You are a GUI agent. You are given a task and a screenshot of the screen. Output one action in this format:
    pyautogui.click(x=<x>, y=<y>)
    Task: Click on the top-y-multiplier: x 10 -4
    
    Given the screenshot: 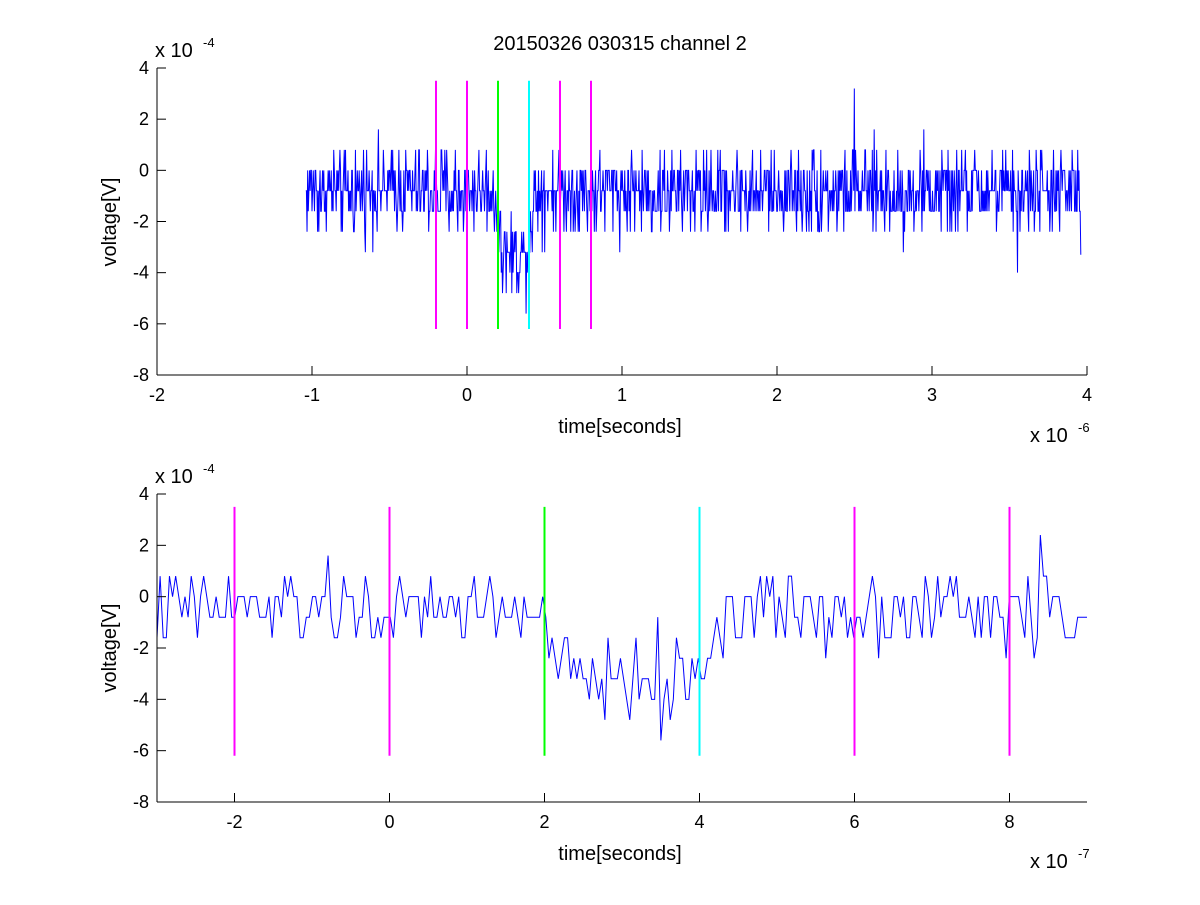 What is the action you would take?
    pyautogui.click(x=185, y=48)
    